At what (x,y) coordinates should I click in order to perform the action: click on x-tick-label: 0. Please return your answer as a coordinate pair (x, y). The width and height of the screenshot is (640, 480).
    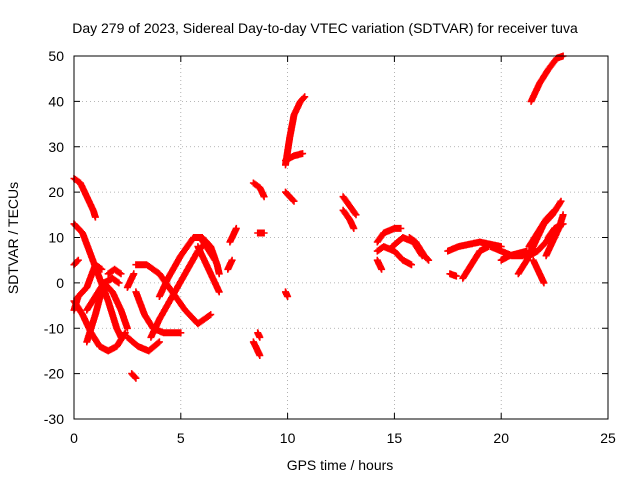
    Looking at the image, I should click on (74, 438).